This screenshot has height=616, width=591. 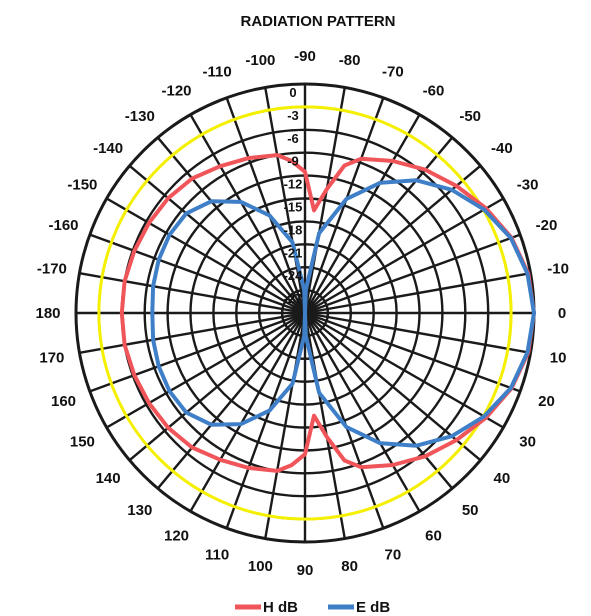 I want to click on radial-tick-label: -27, so click(x=293, y=298).